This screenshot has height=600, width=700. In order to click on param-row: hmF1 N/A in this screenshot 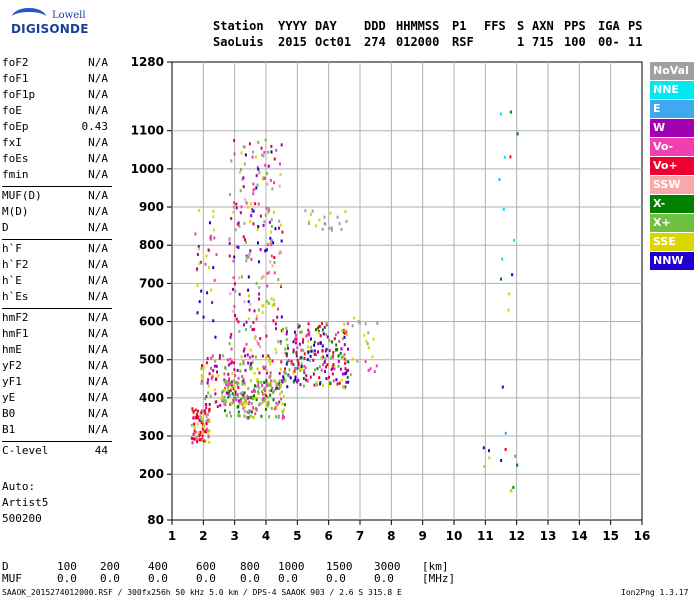, I will do `click(57, 335)`.